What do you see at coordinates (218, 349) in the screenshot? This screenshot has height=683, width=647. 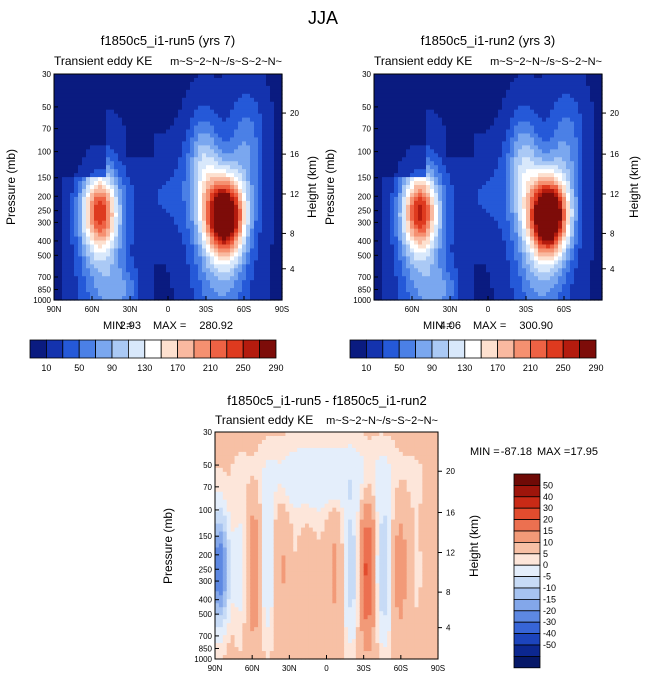 I see `colorbar-swatch` at bounding box center [218, 349].